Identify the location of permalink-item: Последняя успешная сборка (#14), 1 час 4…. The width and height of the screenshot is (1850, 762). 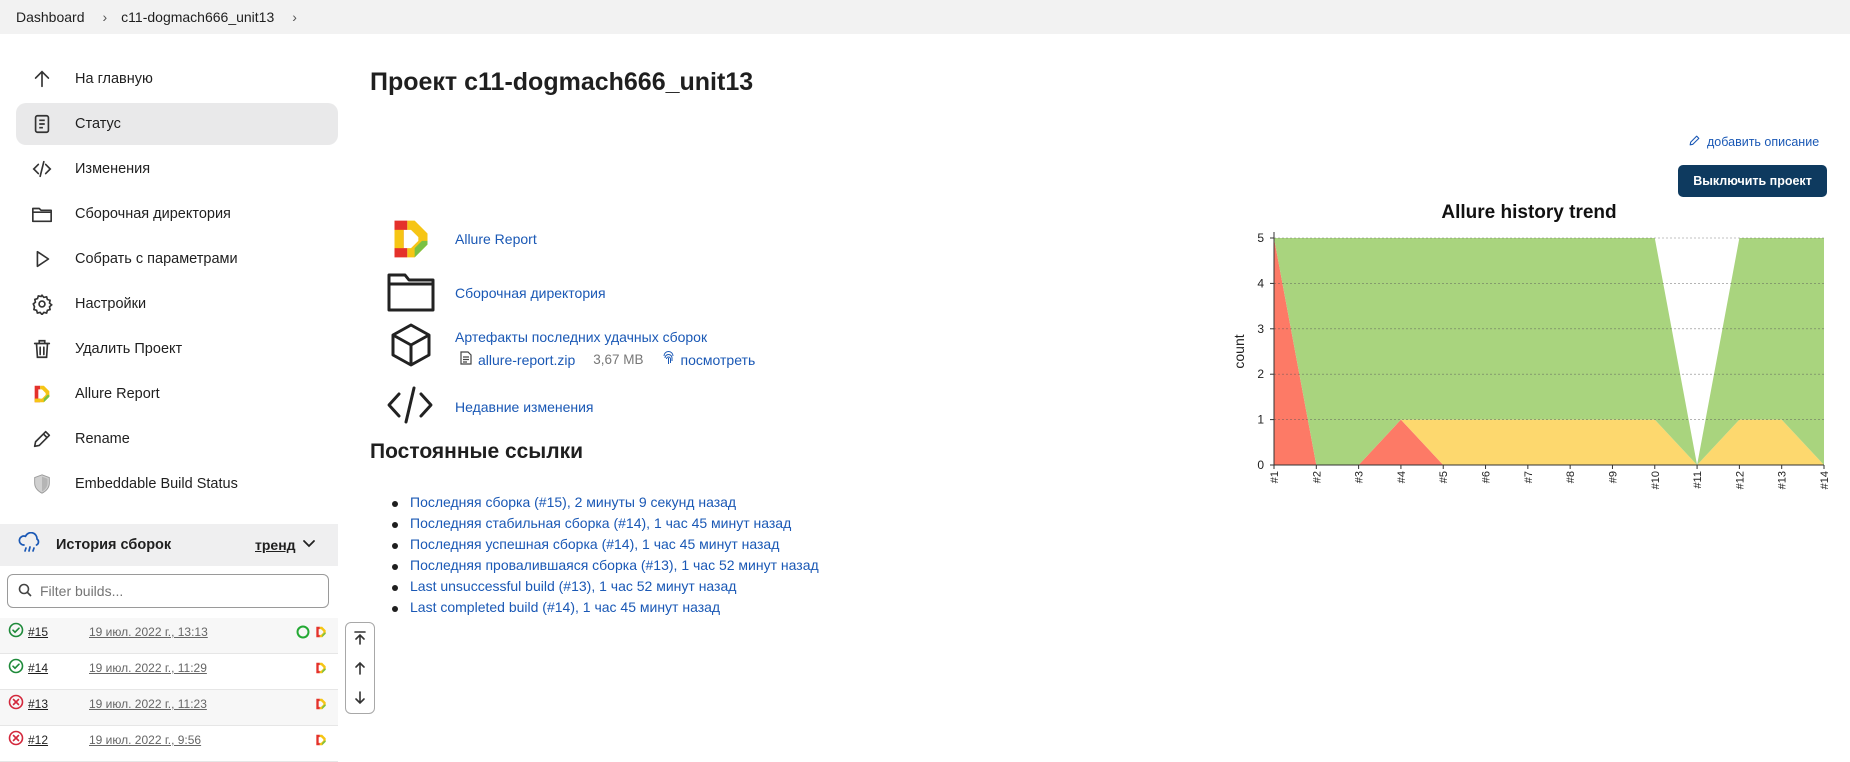
(605, 546).